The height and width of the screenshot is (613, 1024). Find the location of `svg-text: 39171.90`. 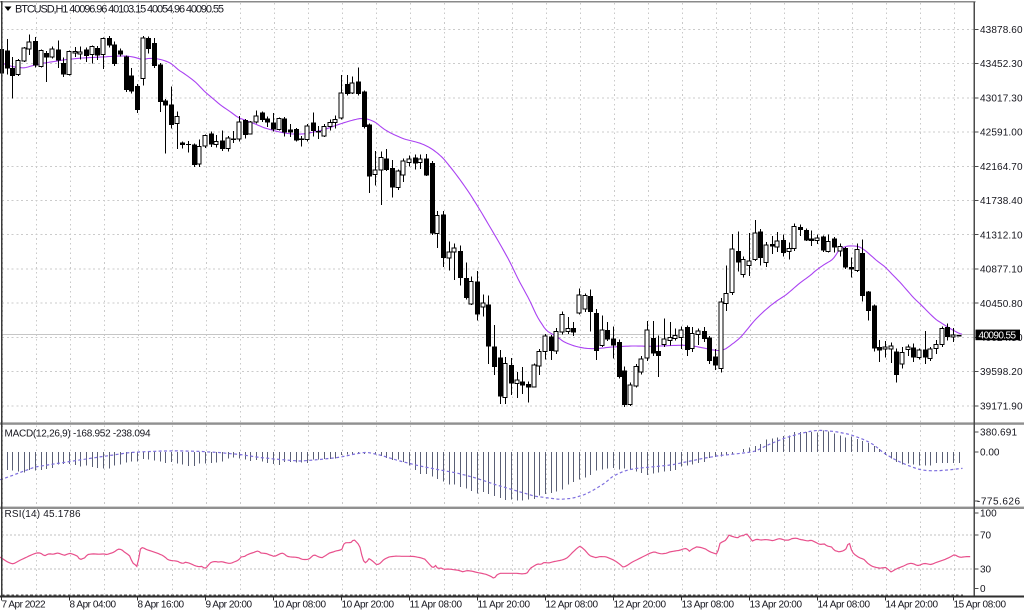

svg-text: 39171.90 is located at coordinates (1001, 406).